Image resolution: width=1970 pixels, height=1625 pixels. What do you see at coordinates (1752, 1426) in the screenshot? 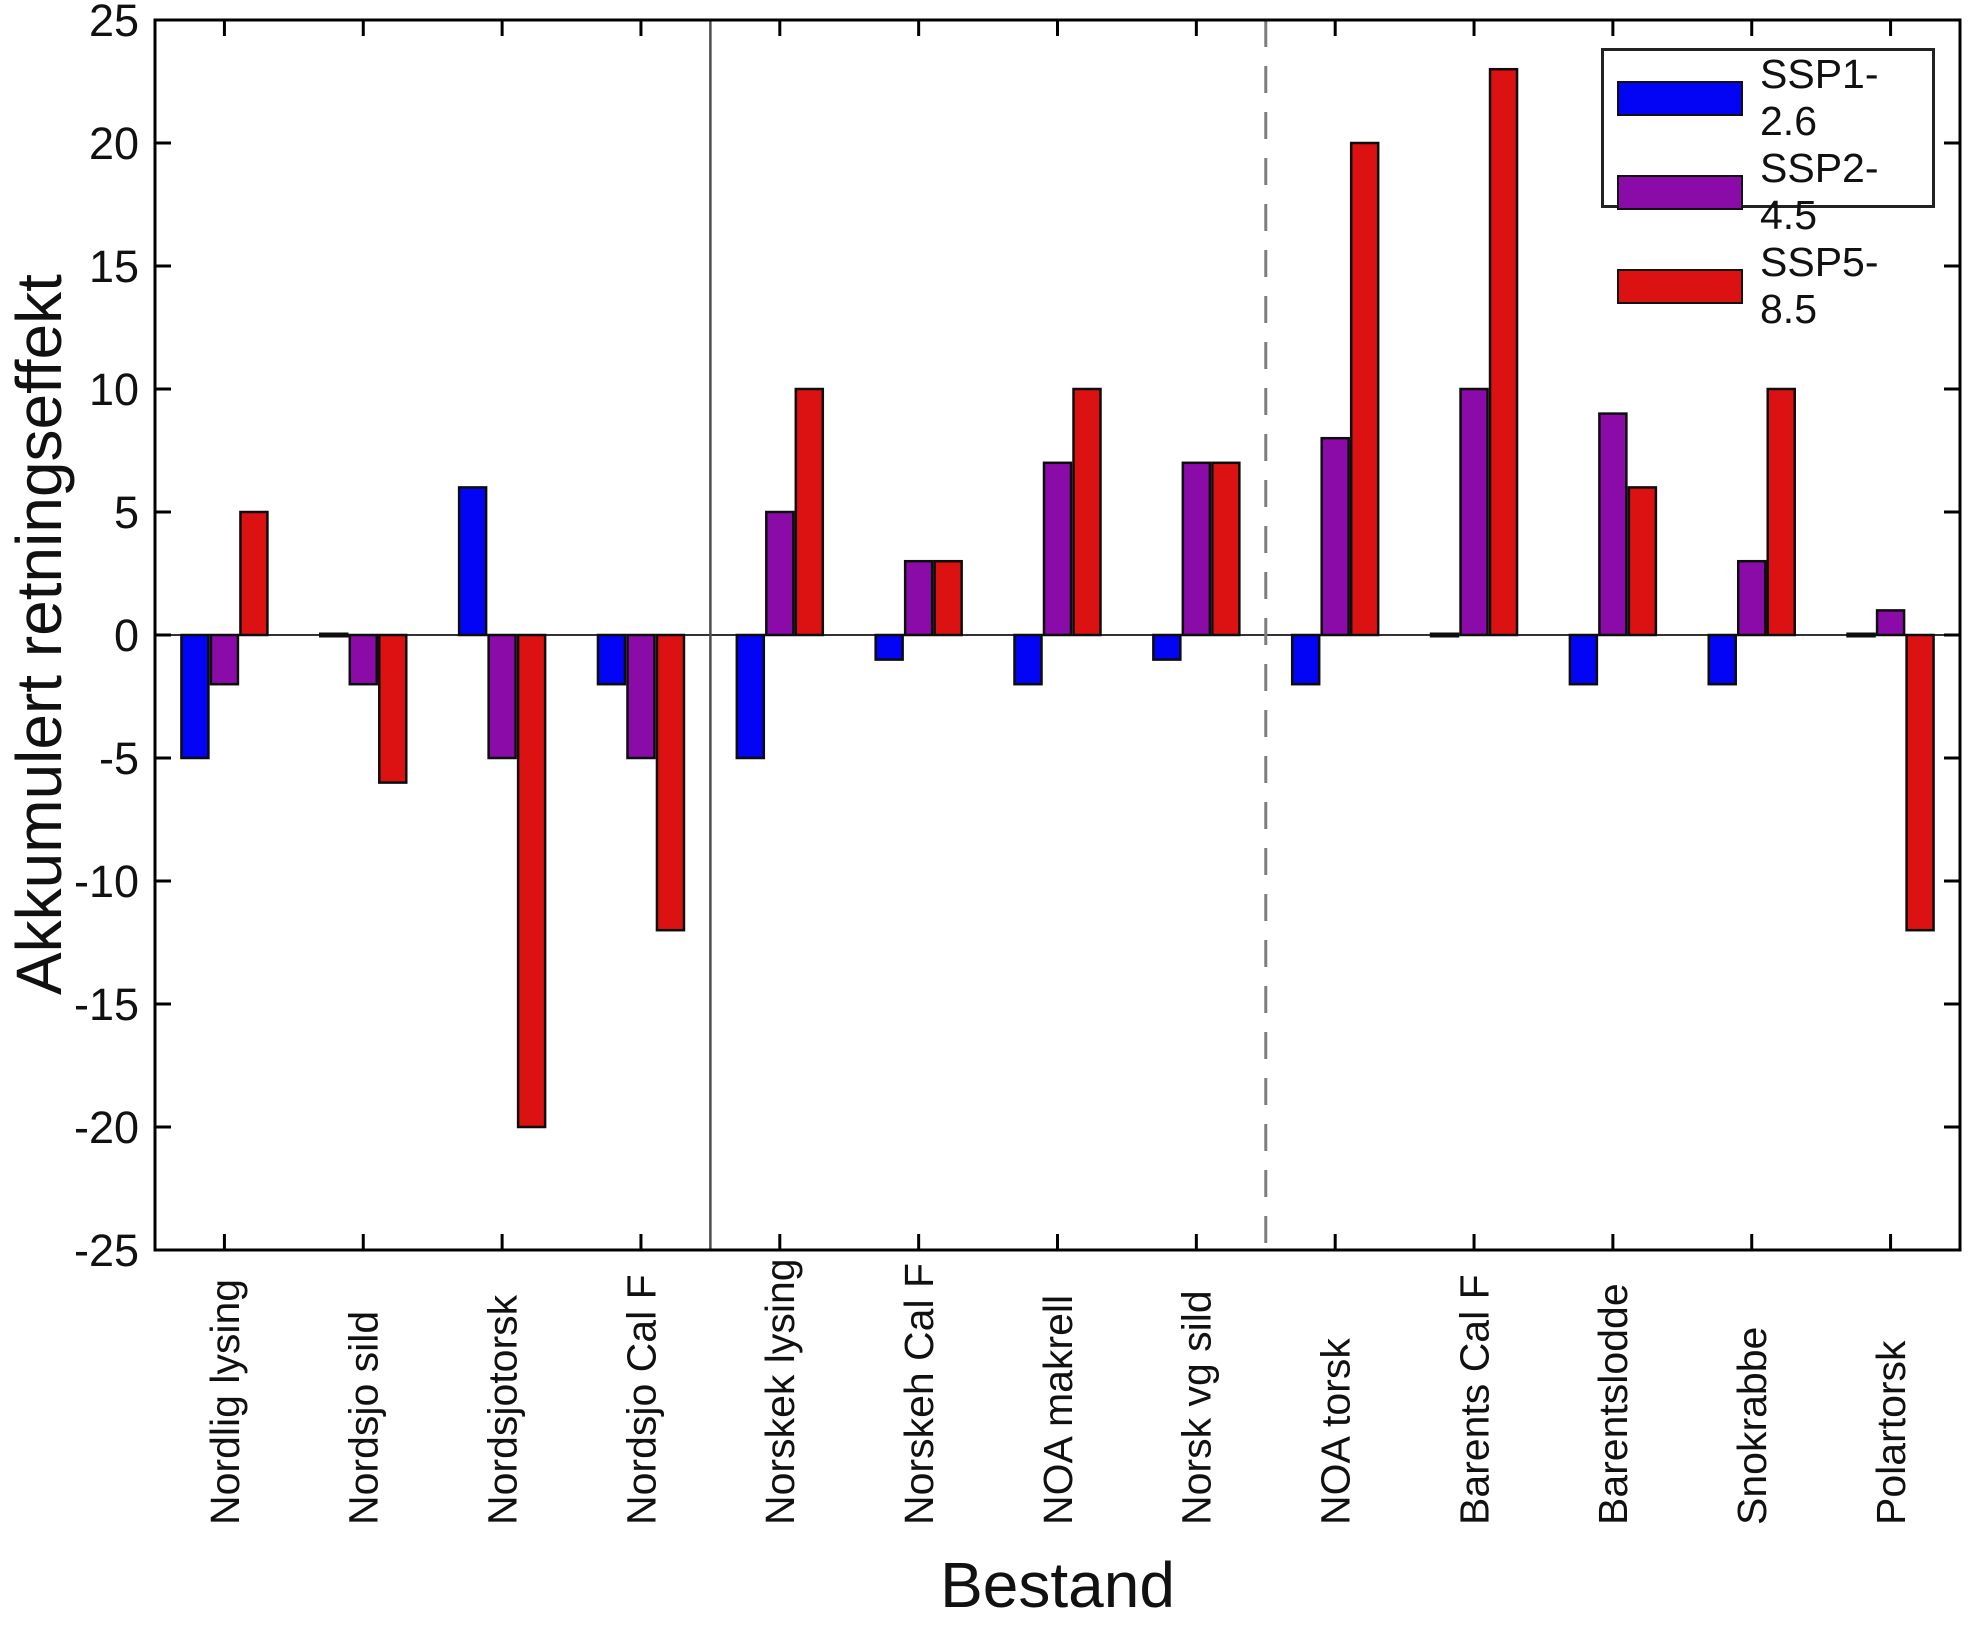
I see `x-tick-label-snokrabbe: Snokrabbe` at bounding box center [1752, 1426].